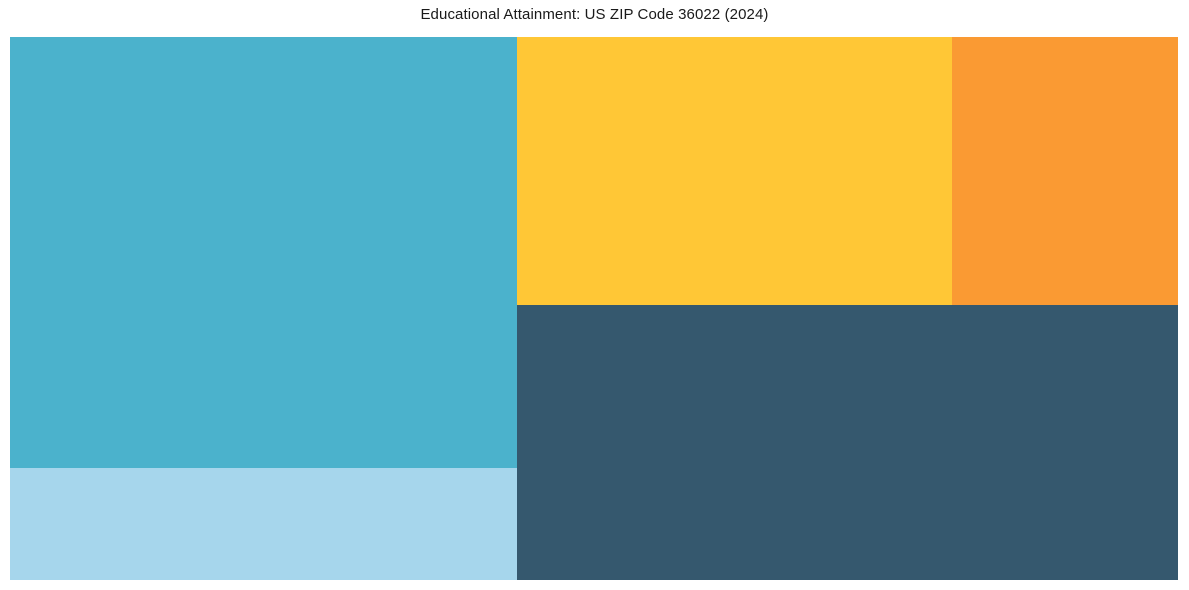 The width and height of the screenshot is (1189, 590). Describe the element at coordinates (571, 48) in the screenshot. I see `treemap-tile-label: Bachelor's degree` at that location.